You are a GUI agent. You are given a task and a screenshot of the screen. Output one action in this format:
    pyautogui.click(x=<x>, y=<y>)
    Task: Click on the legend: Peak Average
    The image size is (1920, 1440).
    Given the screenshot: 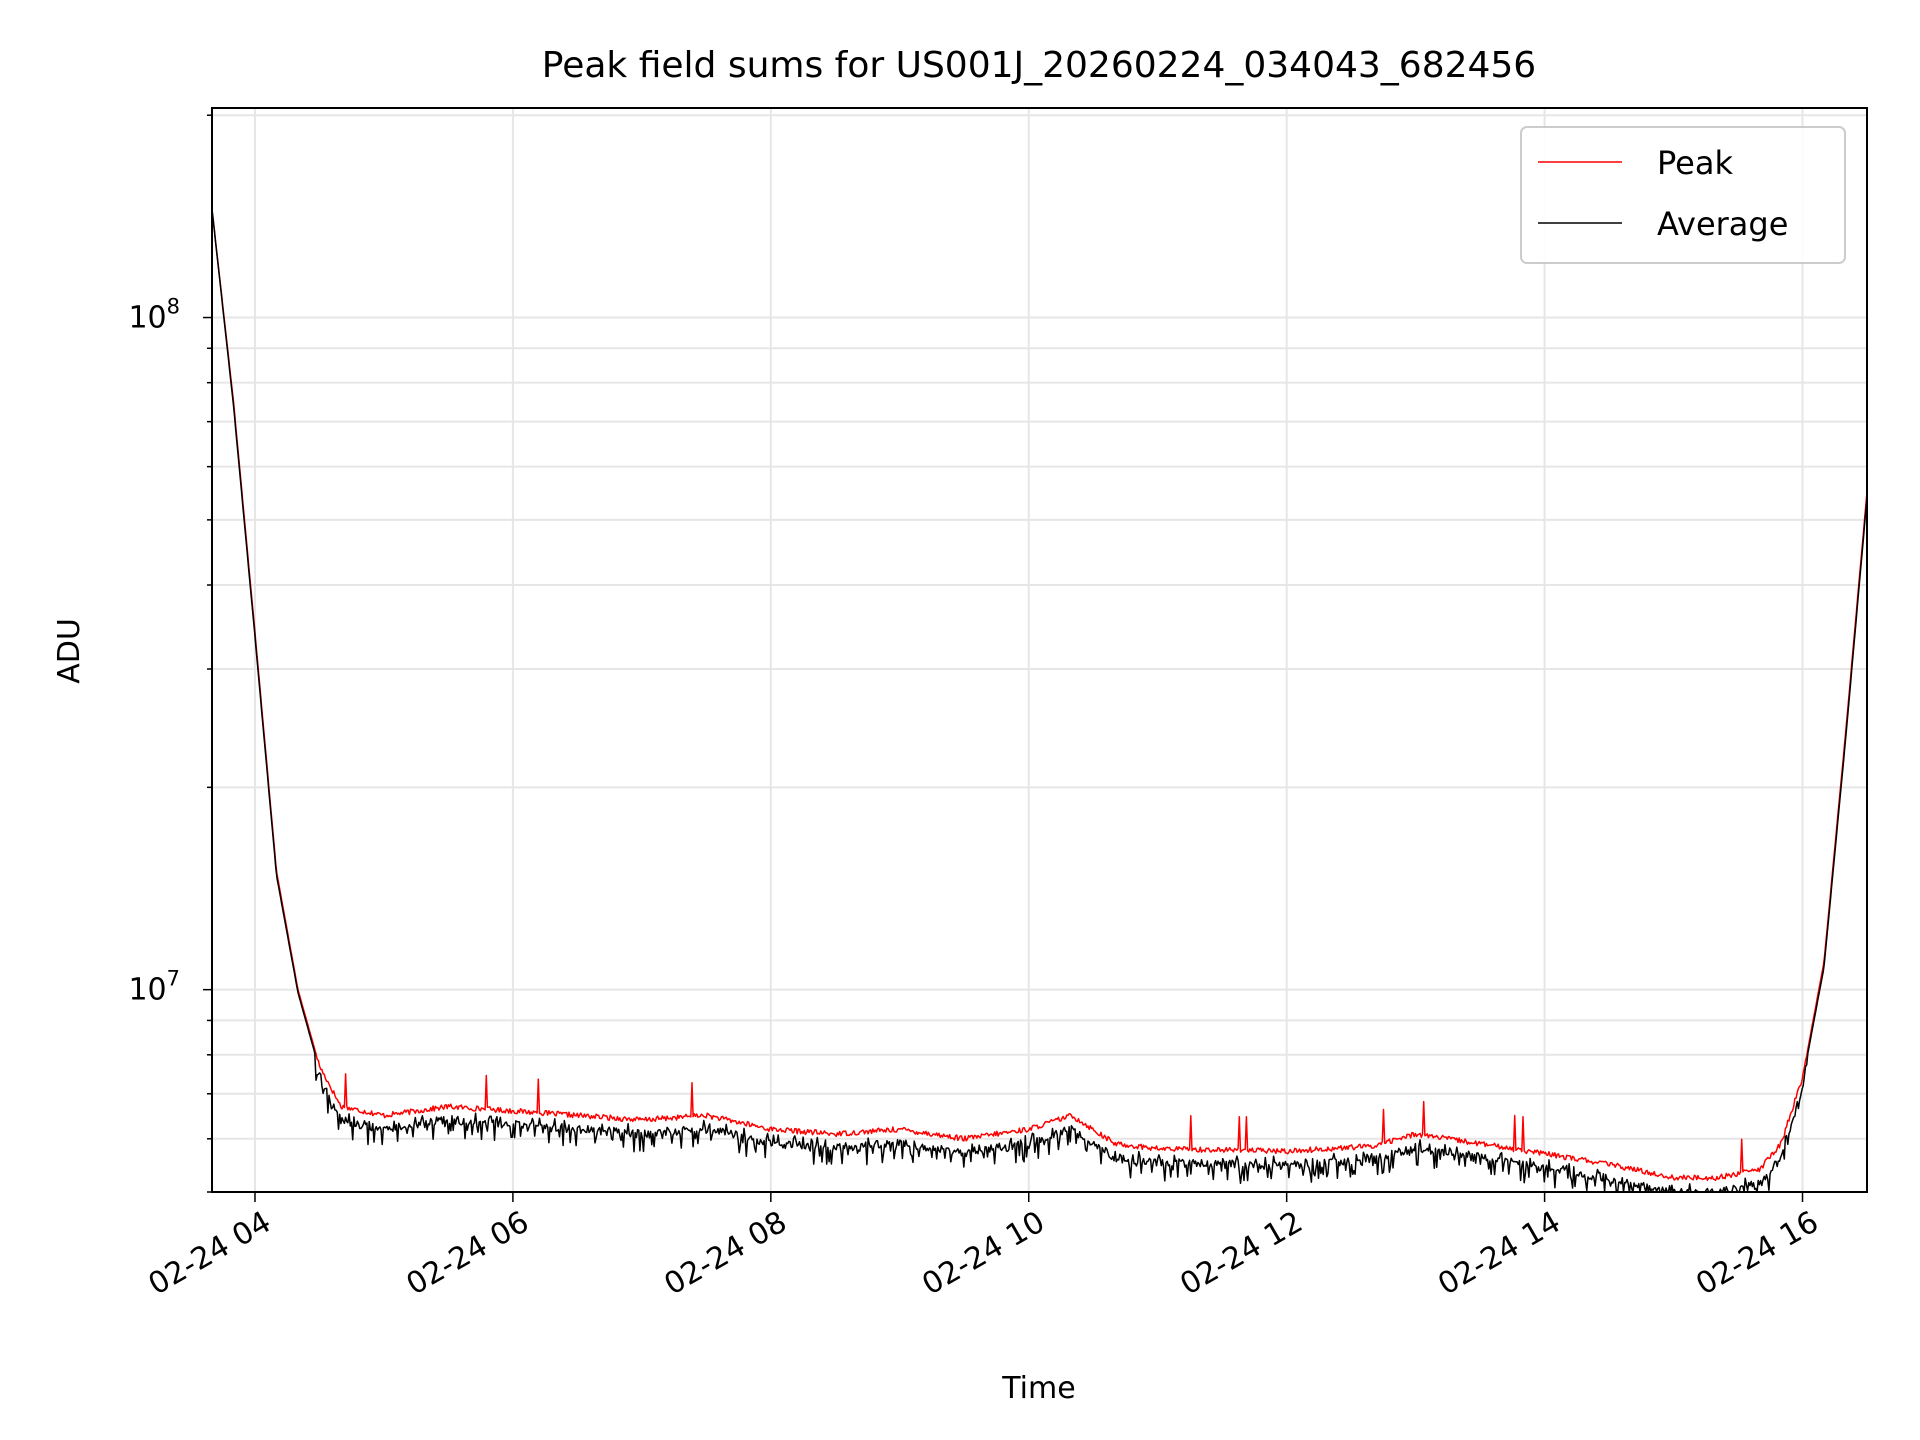 What is the action you would take?
    pyautogui.click(x=1683, y=195)
    